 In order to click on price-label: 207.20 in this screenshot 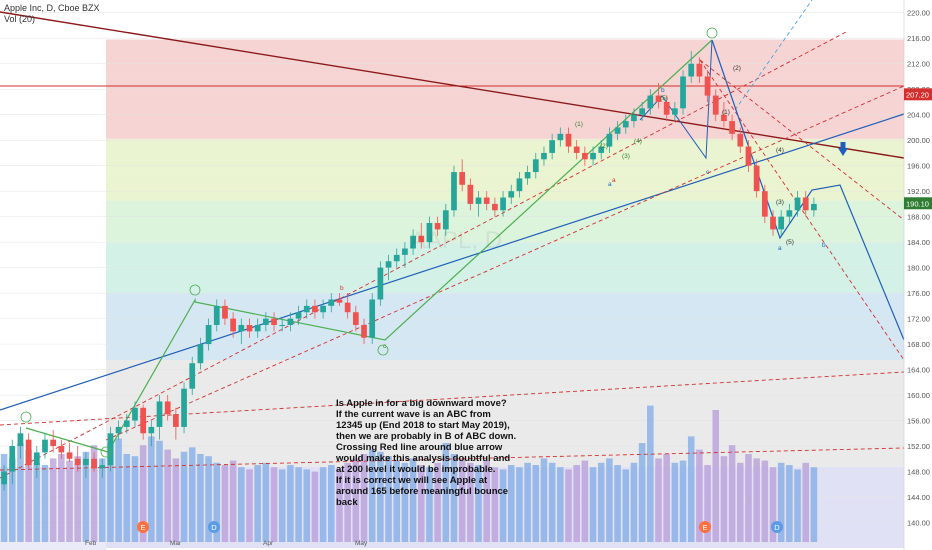, I will do `click(917, 94)`.